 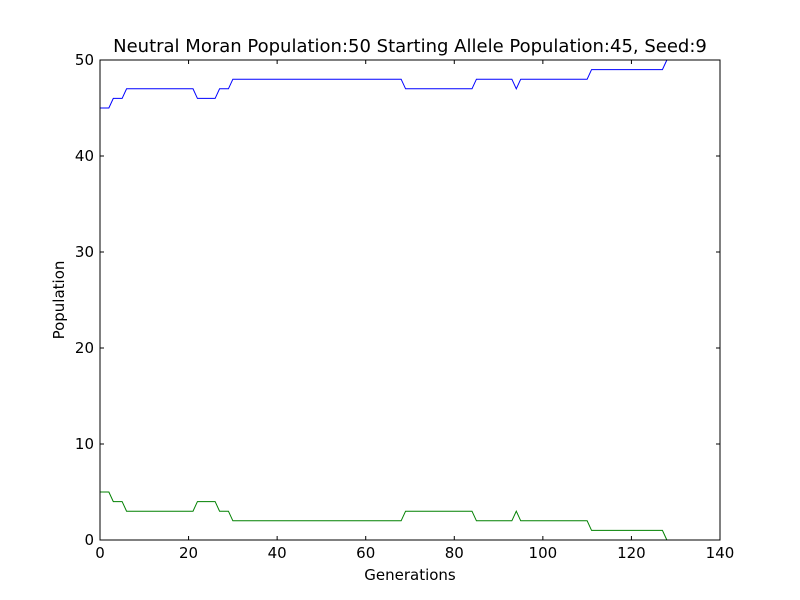 What do you see at coordinates (89, 540) in the screenshot?
I see `y-tick-label: 0` at bounding box center [89, 540].